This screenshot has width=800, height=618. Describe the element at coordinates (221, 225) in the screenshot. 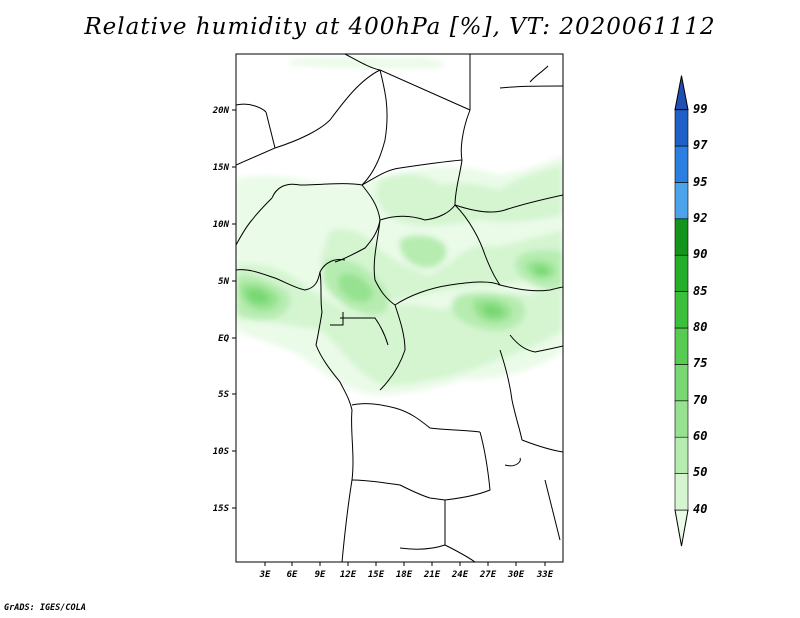

I see `lat-label: 10N` at that location.